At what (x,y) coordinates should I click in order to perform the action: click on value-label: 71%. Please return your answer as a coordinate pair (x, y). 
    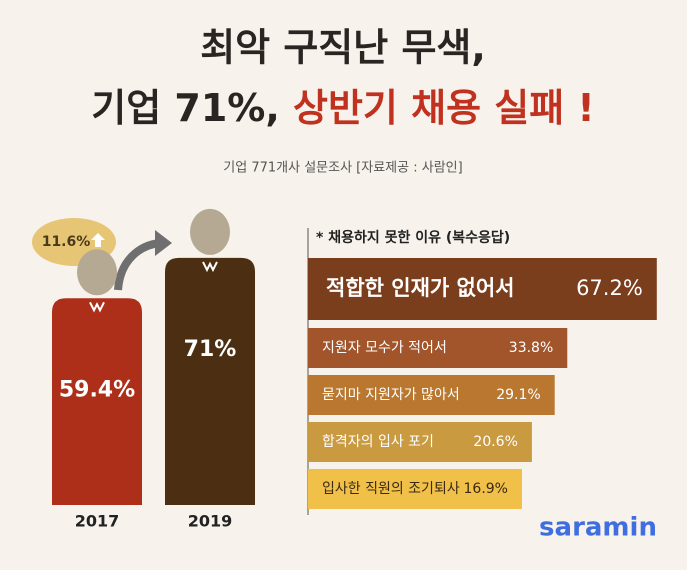
    Looking at the image, I should click on (210, 349).